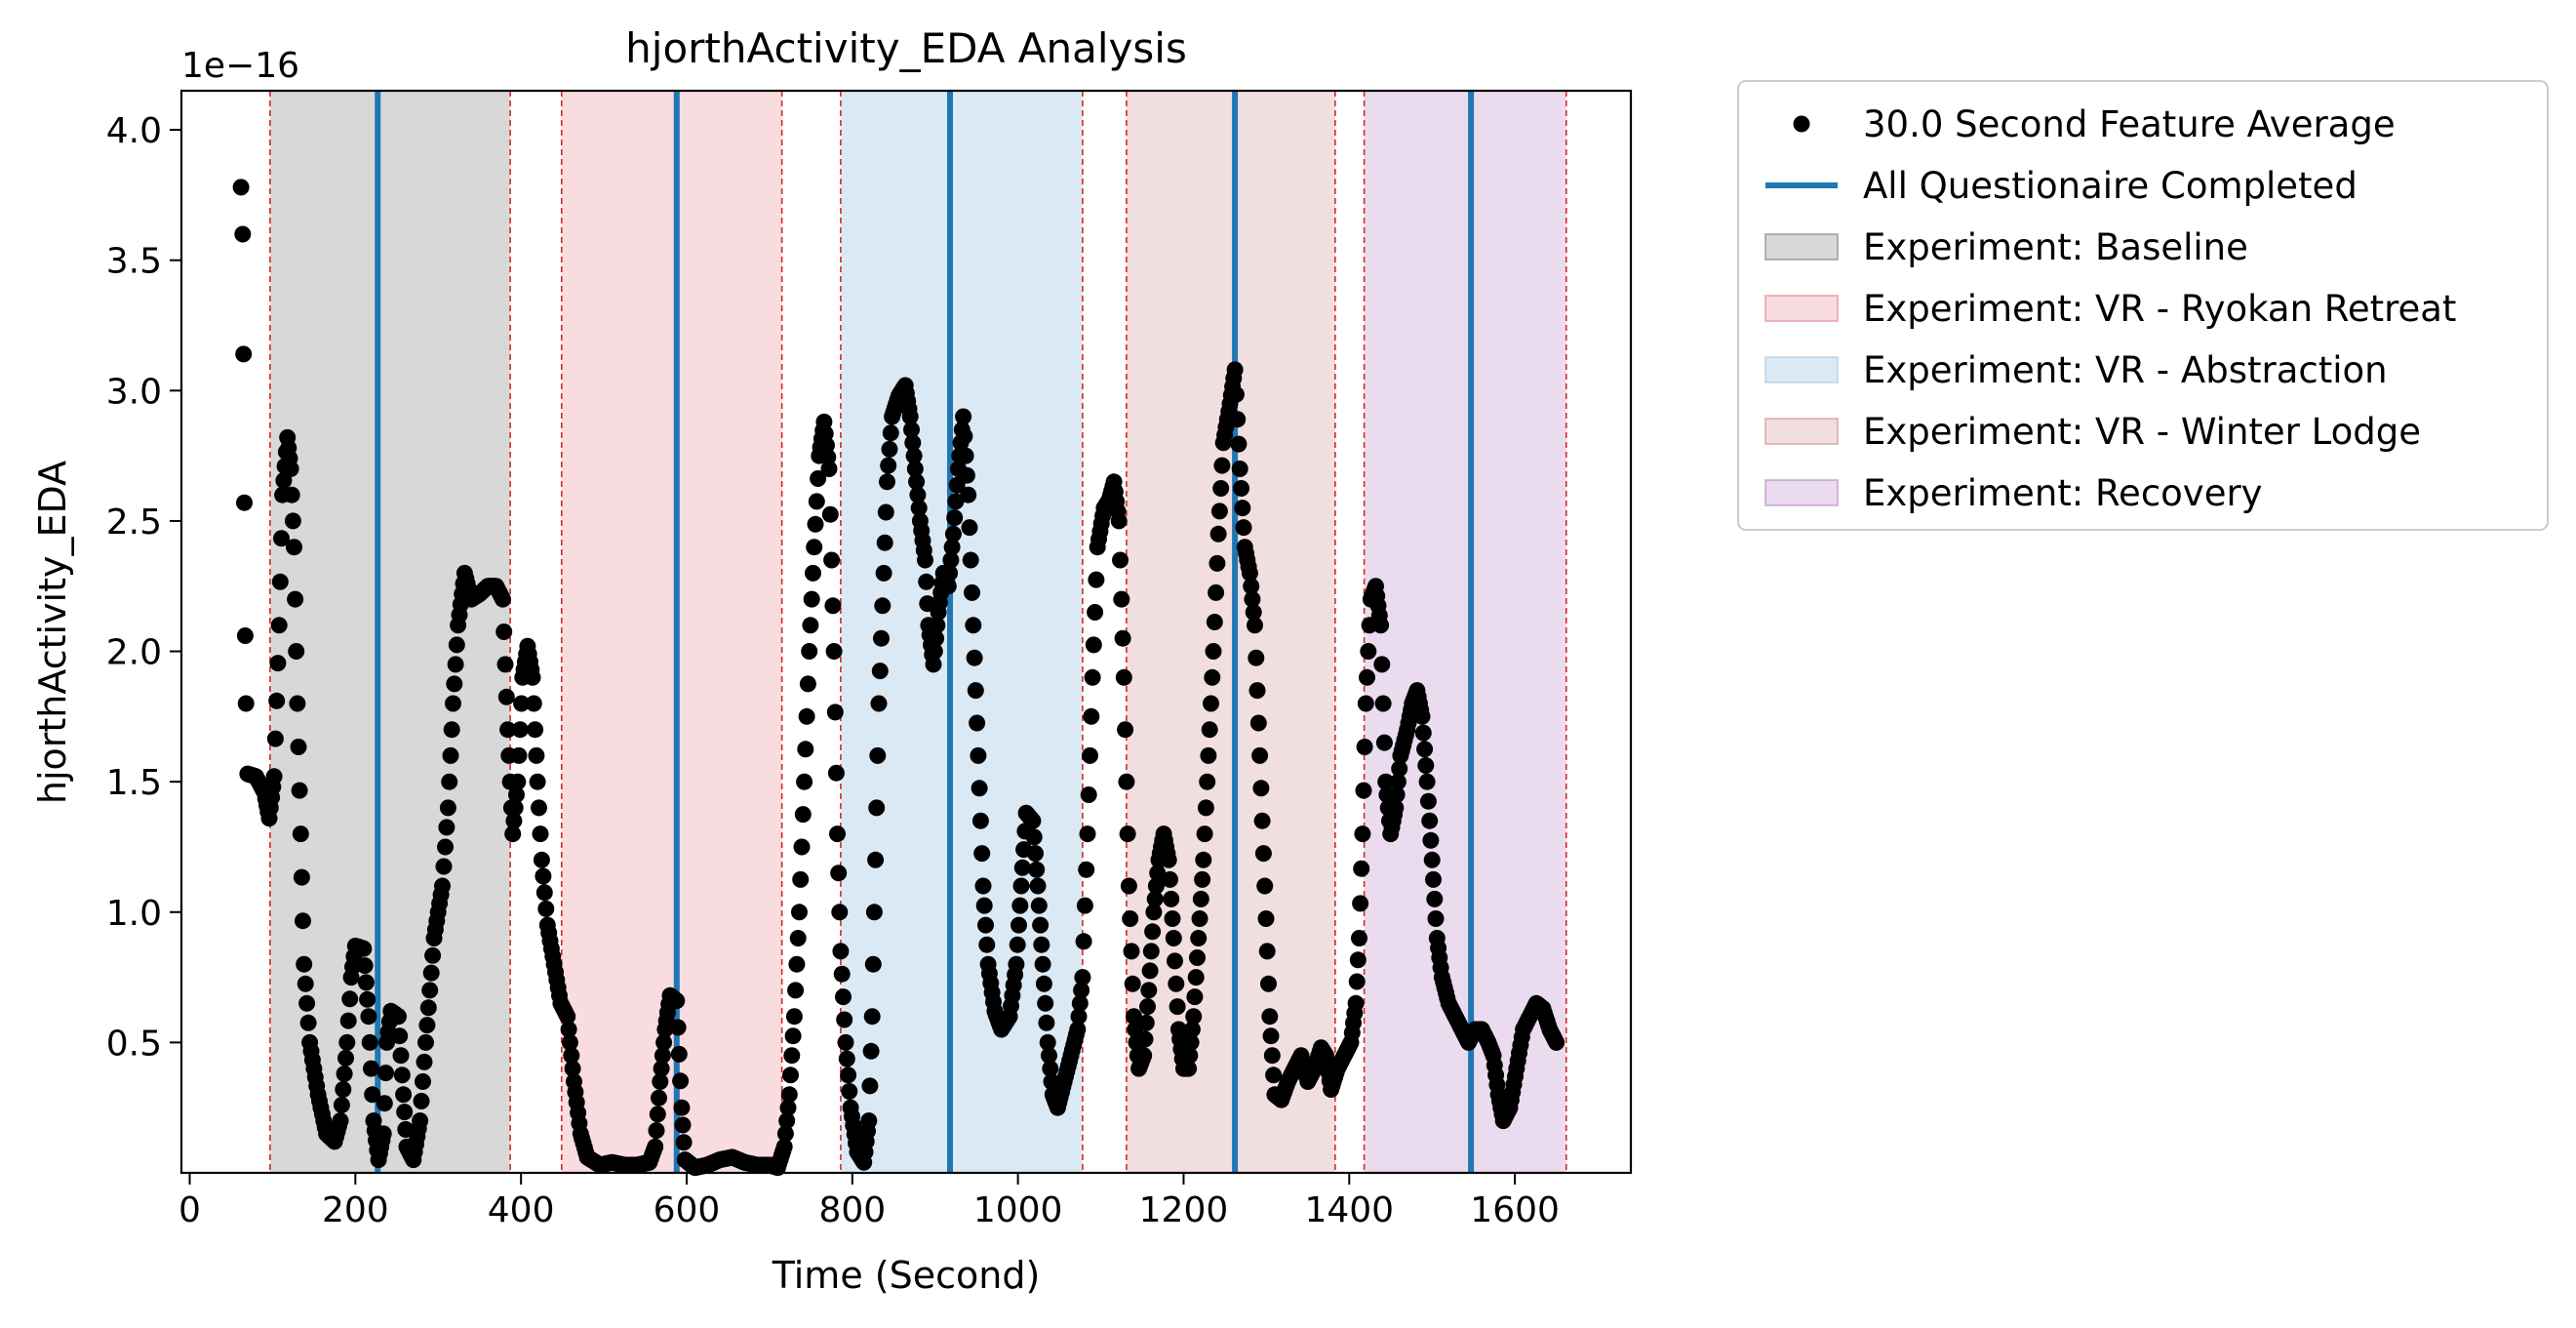  Describe the element at coordinates (1801, 124) in the screenshot. I see `legend-marker-dot` at that location.